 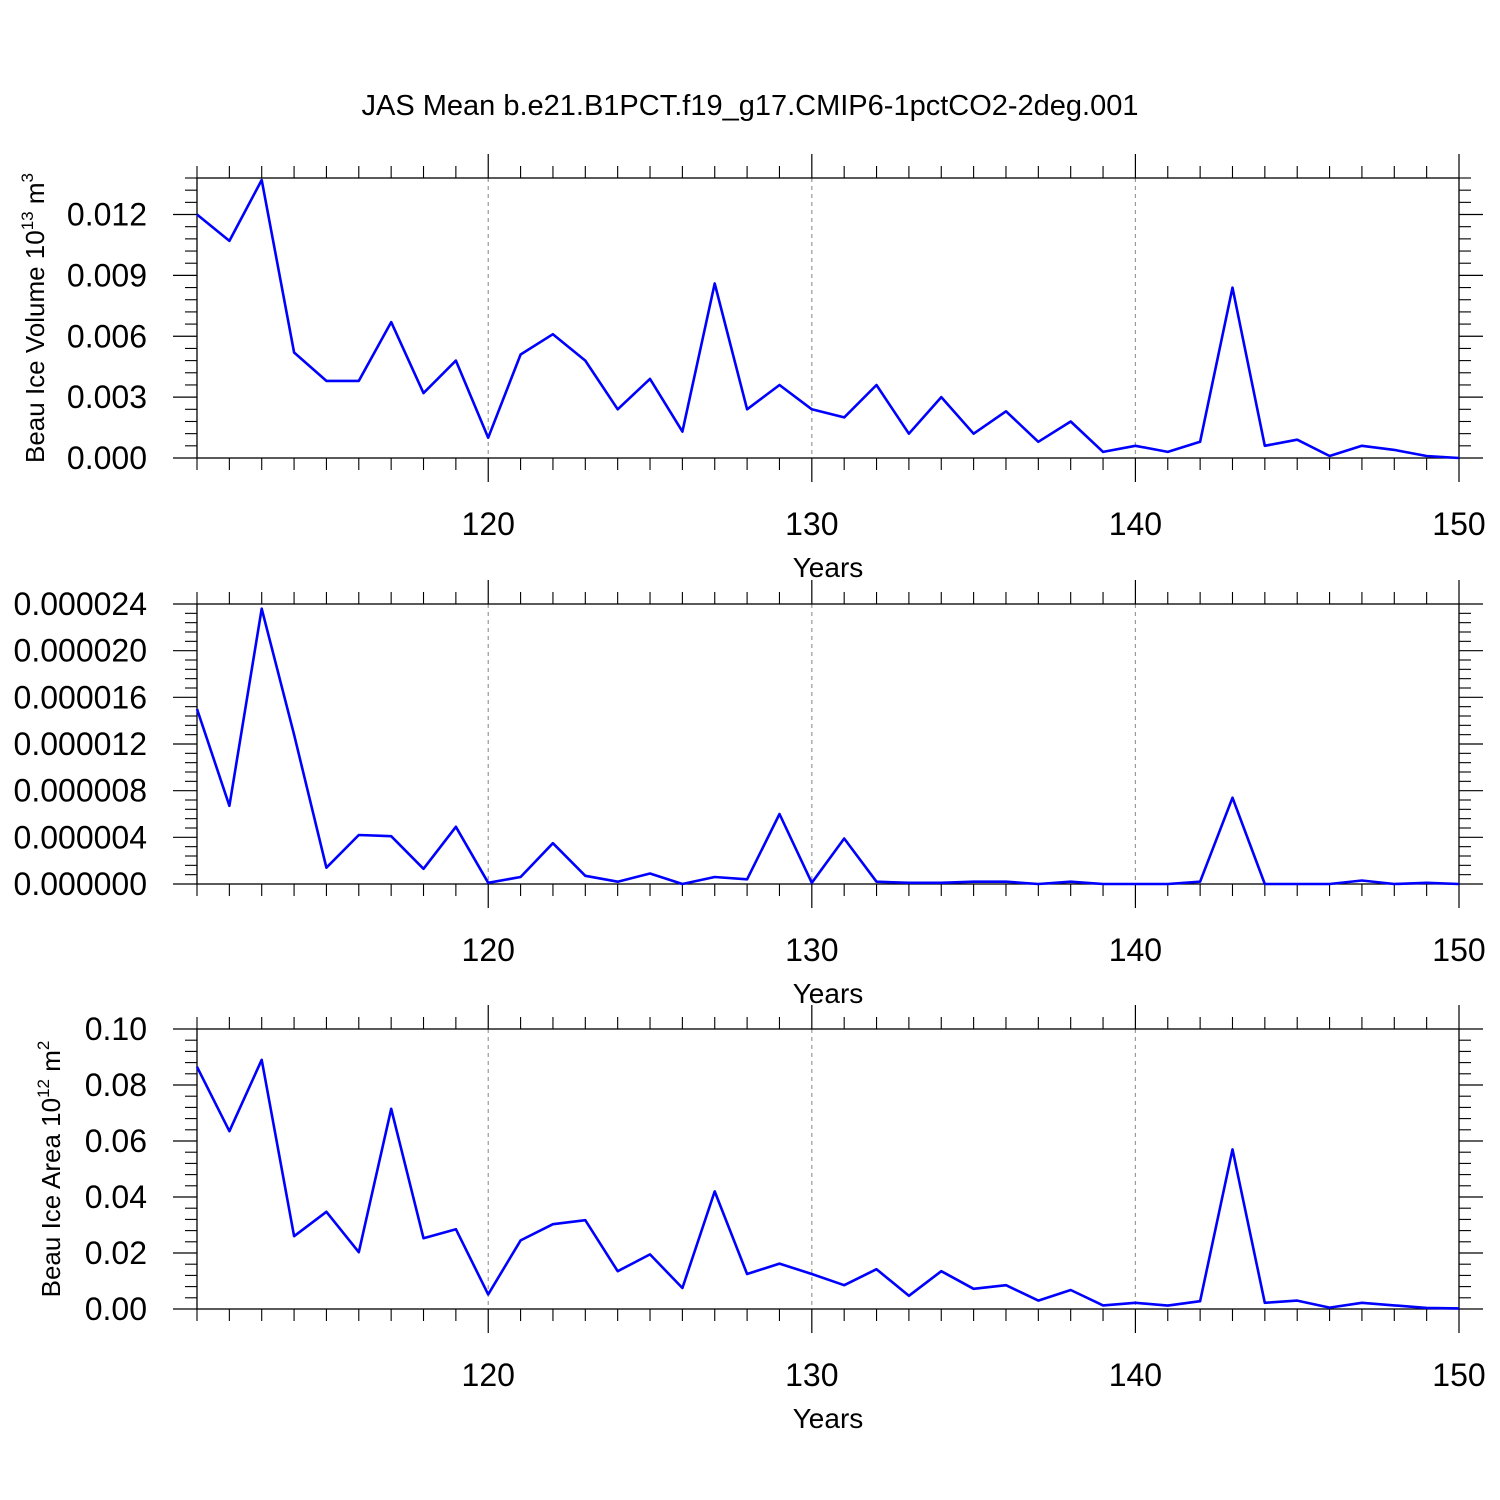 What do you see at coordinates (80, 651) in the screenshot?
I see `y-tick-label: 0.000020` at bounding box center [80, 651].